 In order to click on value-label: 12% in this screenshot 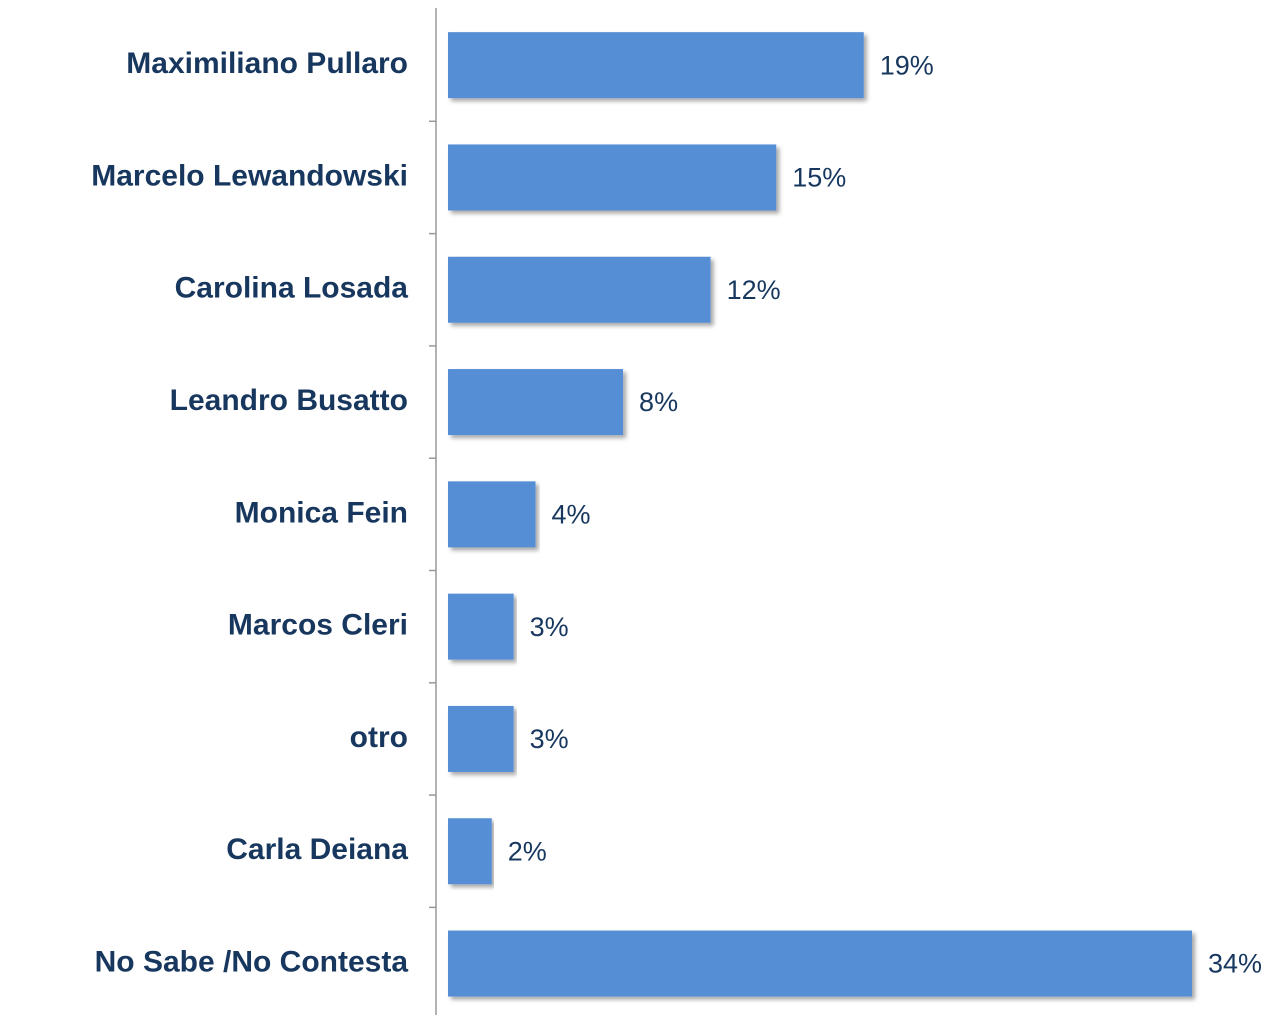, I will do `click(754, 290)`.